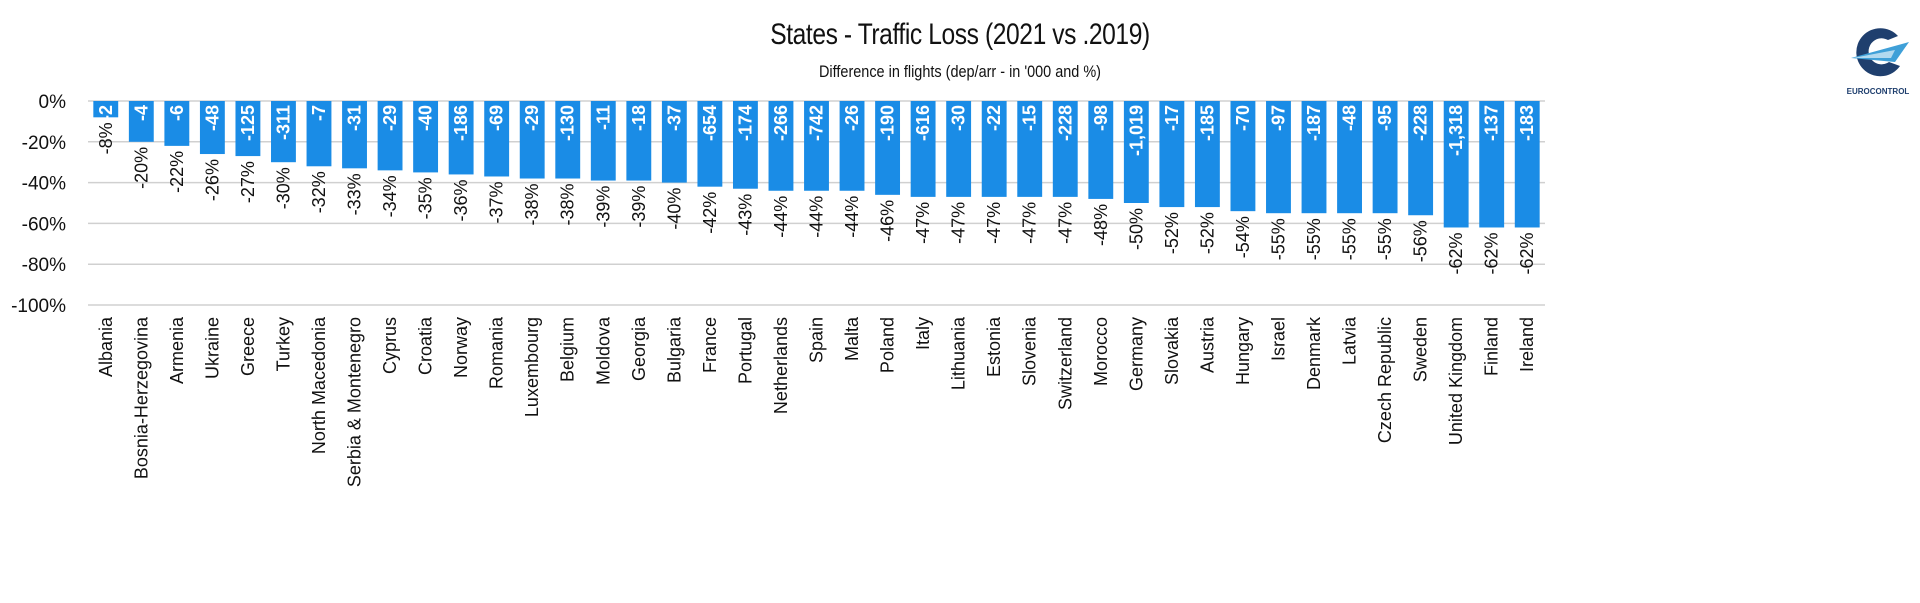  What do you see at coordinates (497, 162) in the screenshot?
I see `bar-group: -69 -37%` at bounding box center [497, 162].